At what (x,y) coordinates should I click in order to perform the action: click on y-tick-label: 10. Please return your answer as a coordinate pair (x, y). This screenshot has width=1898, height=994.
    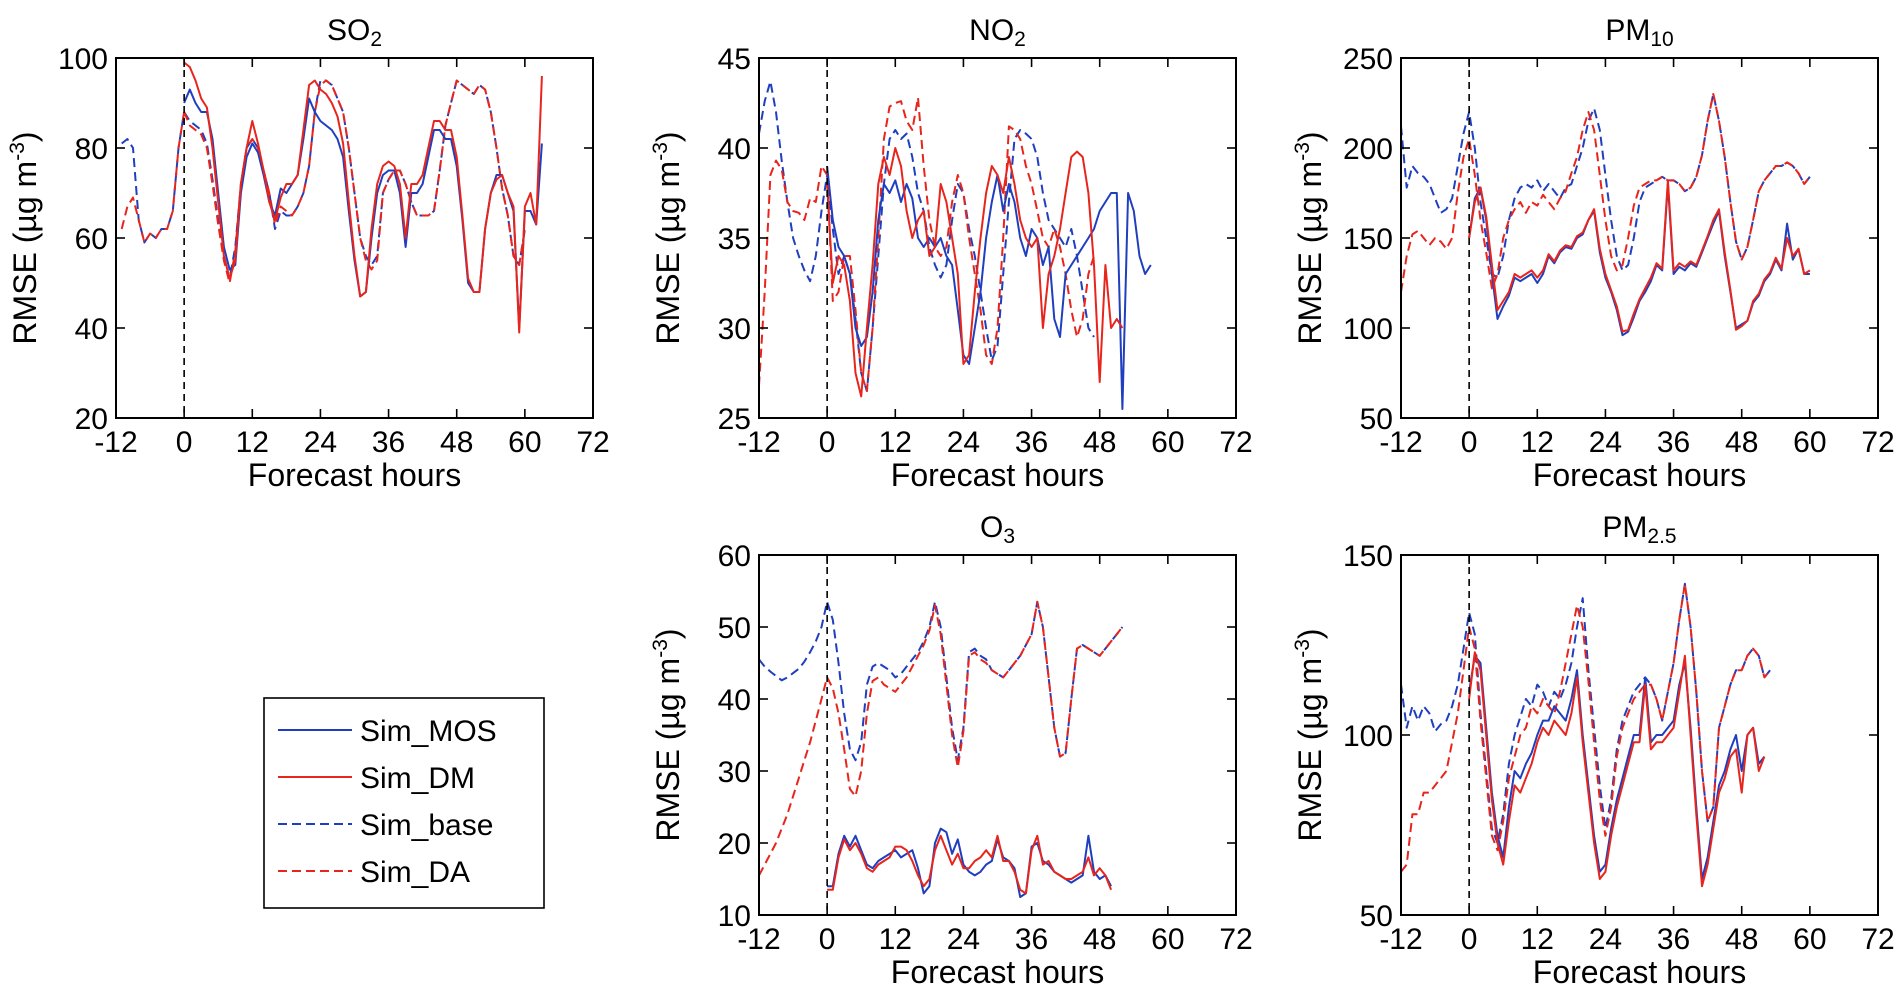
    Looking at the image, I should click on (734, 916).